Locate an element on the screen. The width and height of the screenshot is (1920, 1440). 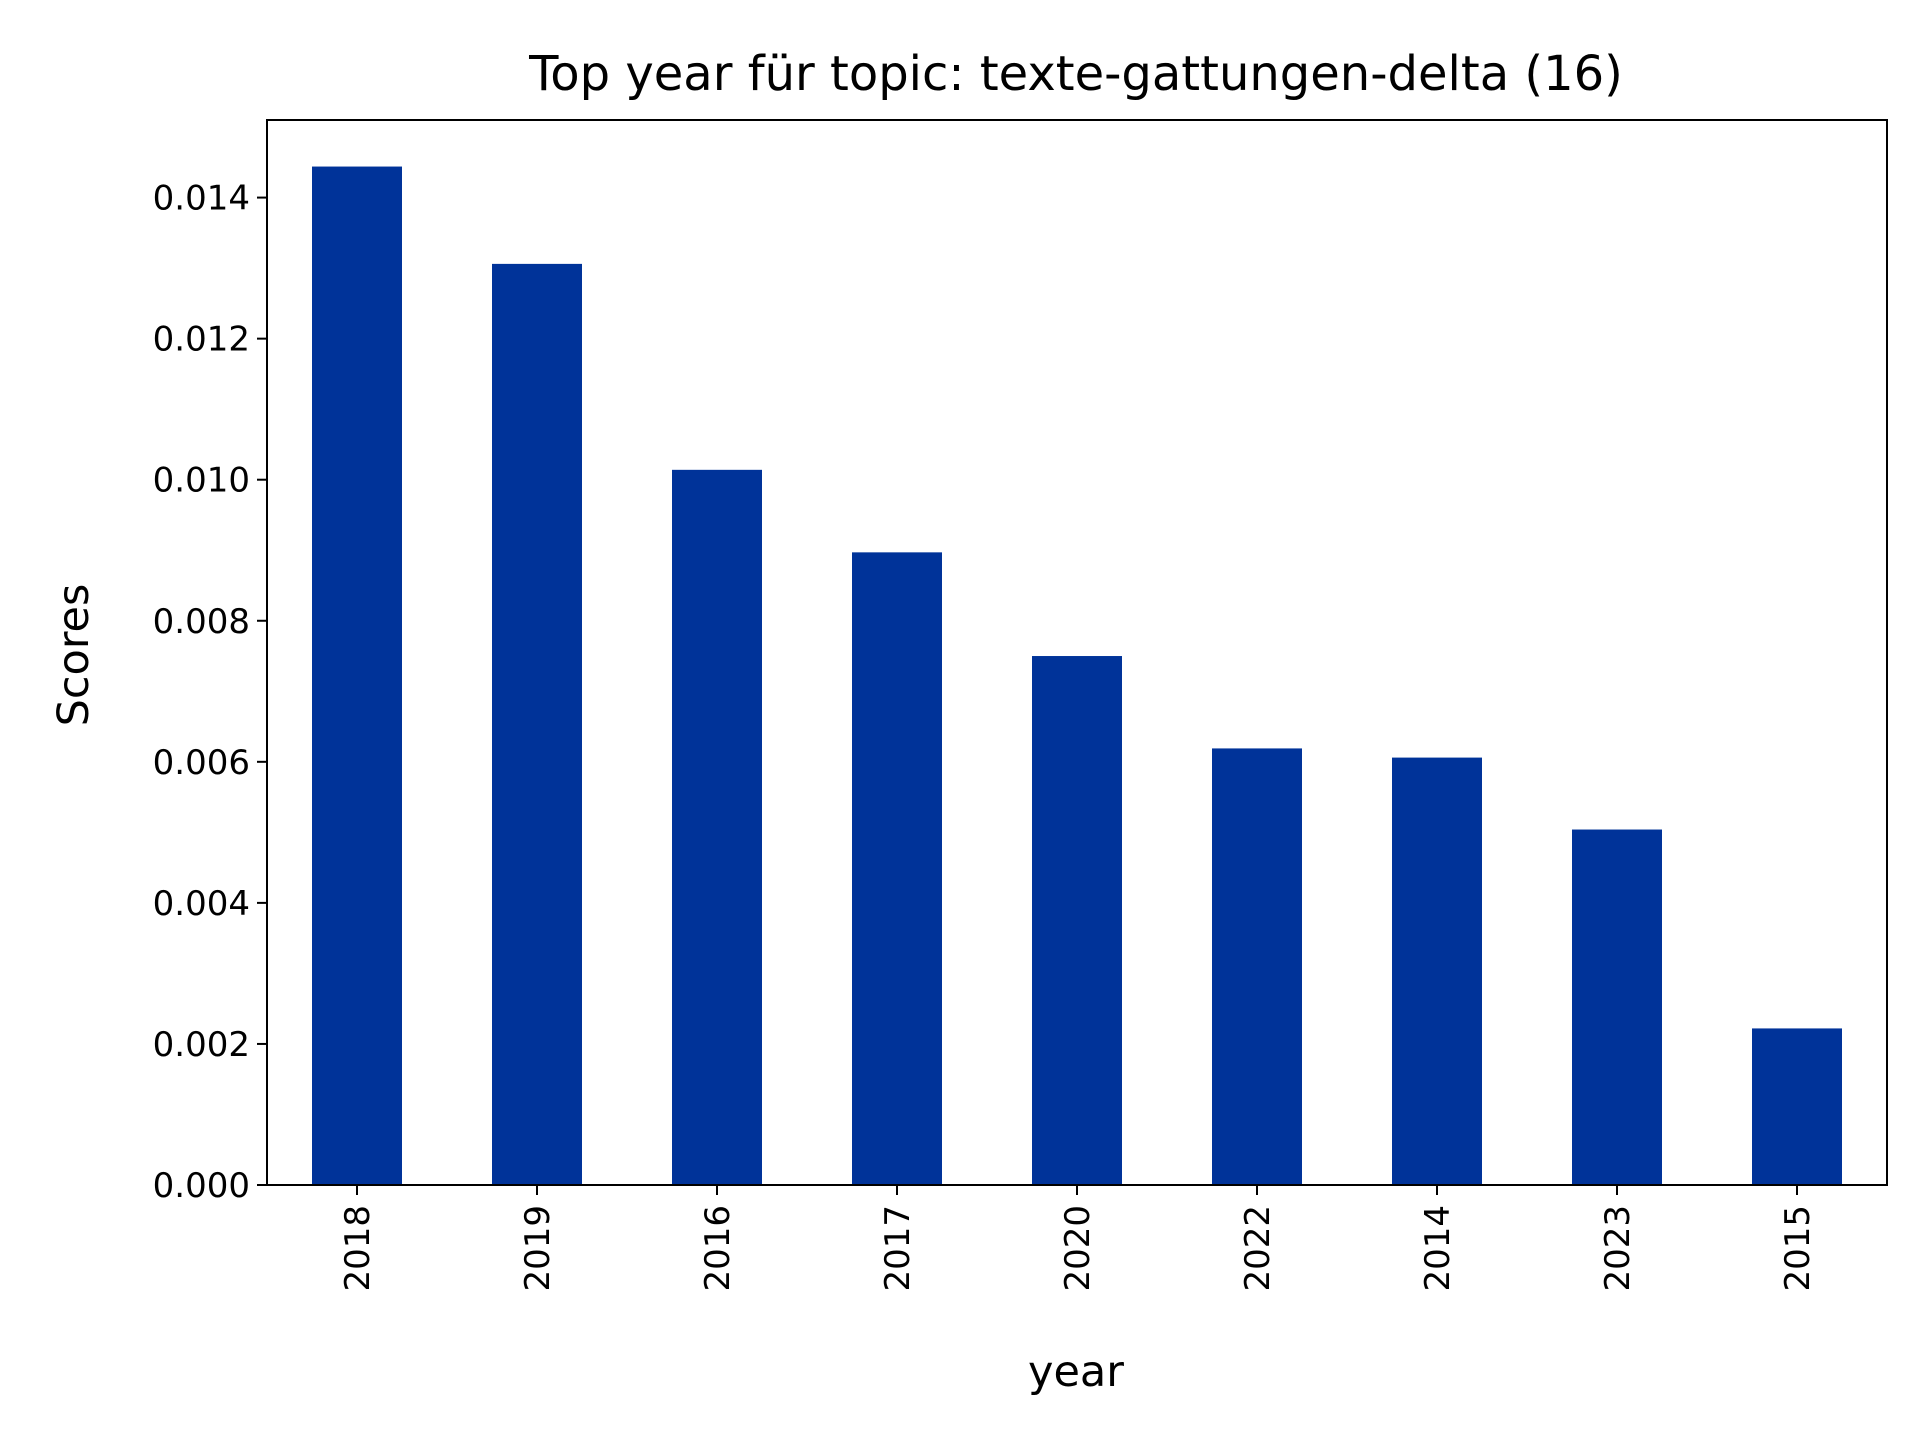
x-tick-label: 2023 is located at coordinates (1618, 1248).